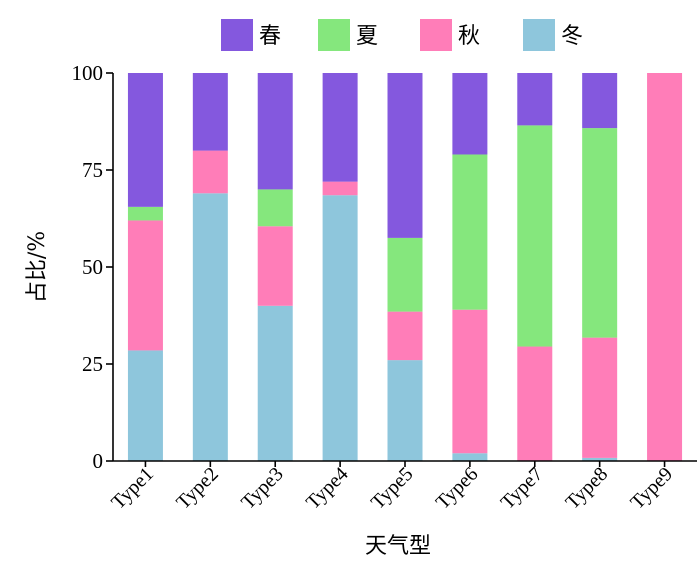 This screenshot has height=563, width=700. I want to click on y-tick-label: 50, so click(92, 267).